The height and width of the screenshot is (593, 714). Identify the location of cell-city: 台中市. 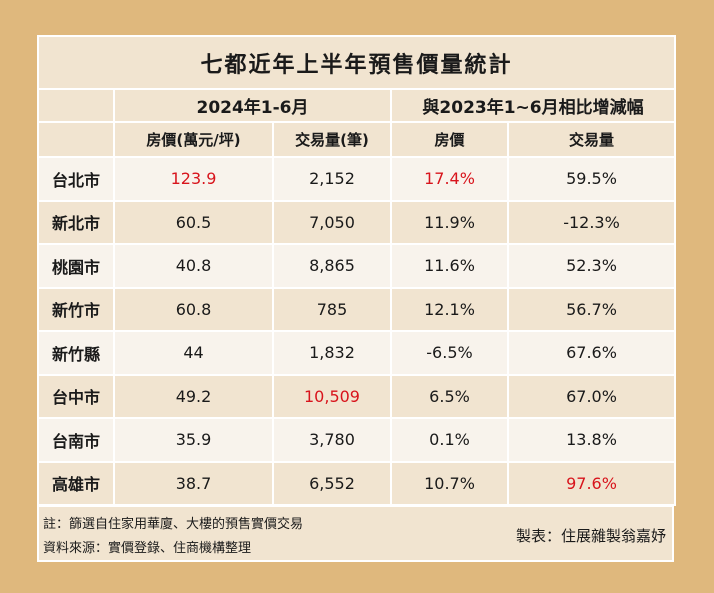
(76, 396).